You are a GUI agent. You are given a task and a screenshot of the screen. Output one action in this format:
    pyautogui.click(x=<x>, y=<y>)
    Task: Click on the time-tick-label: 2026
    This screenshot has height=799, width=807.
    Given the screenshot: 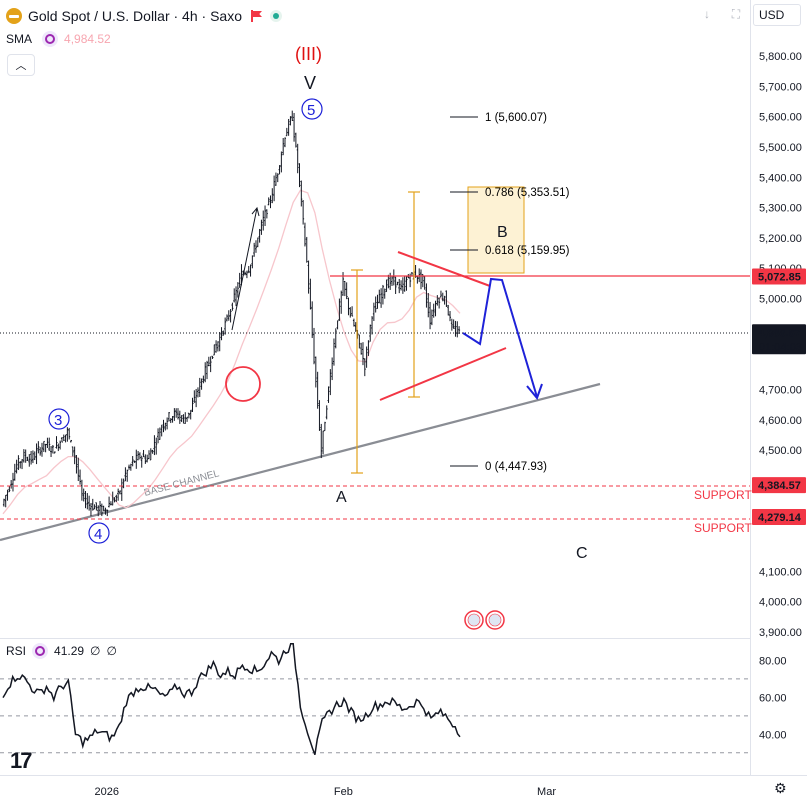 What is the action you would take?
    pyautogui.click(x=107, y=792)
    